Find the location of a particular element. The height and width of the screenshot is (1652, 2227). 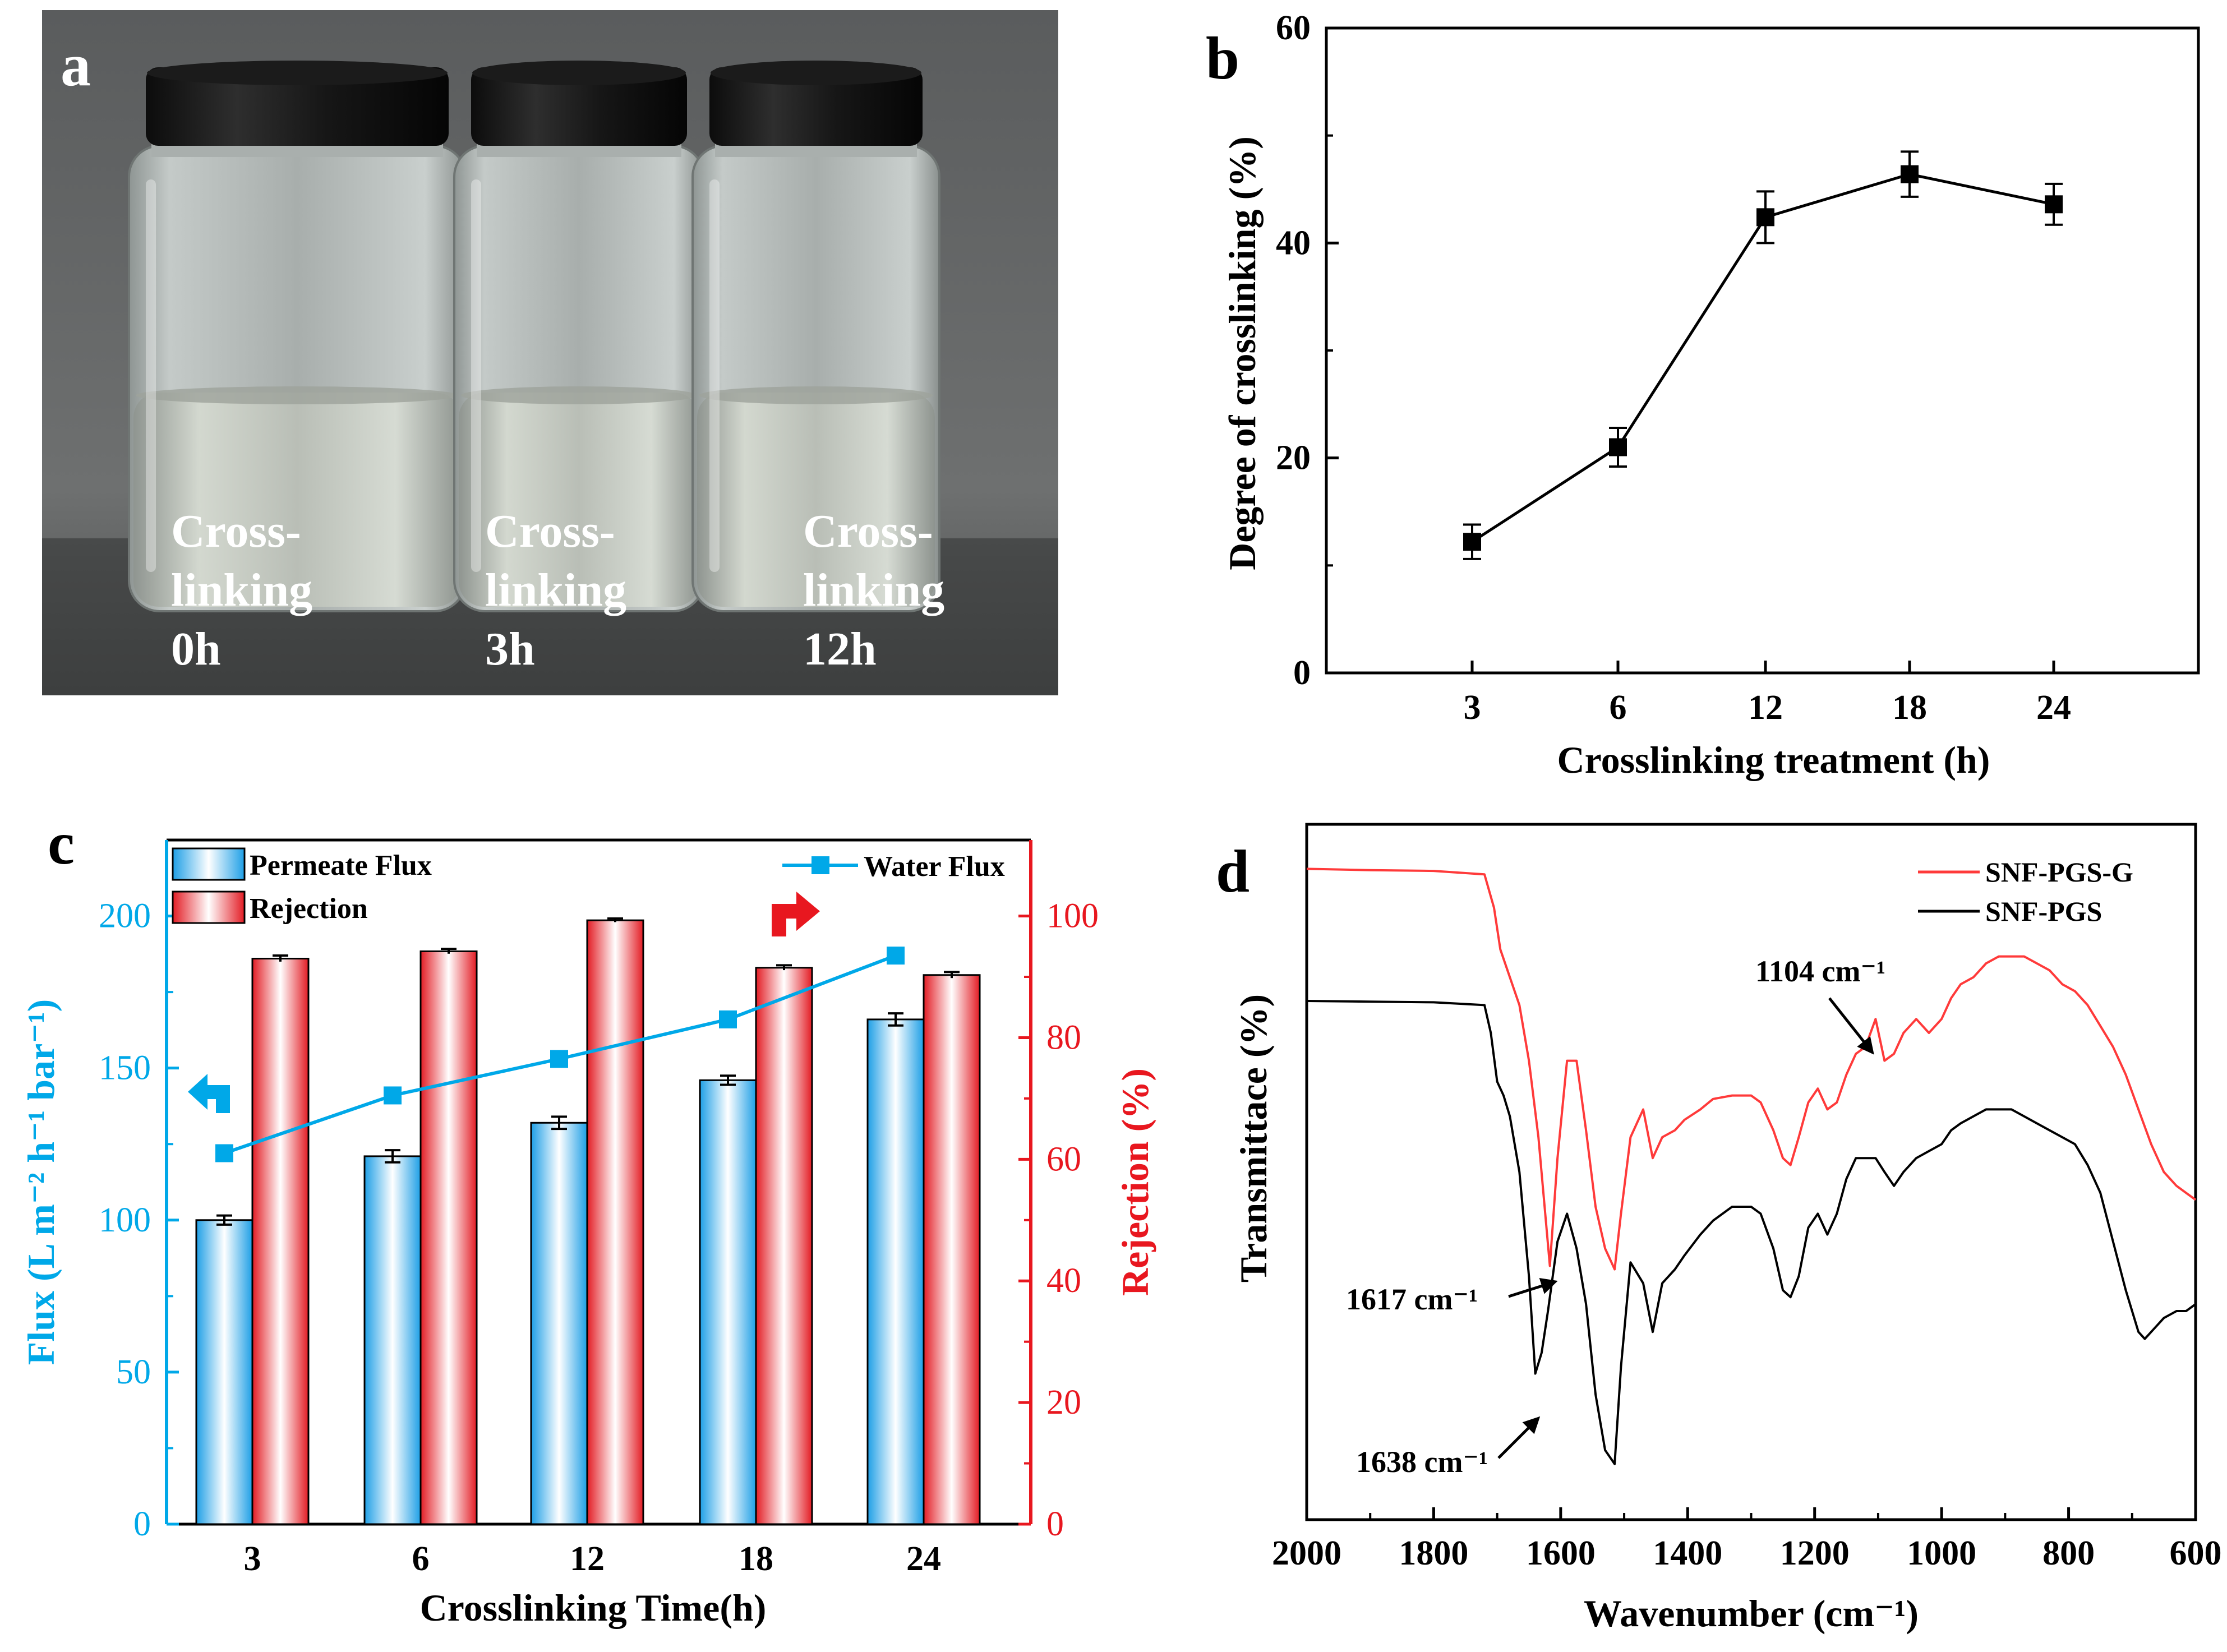

spectrum-snf-pgs-g is located at coordinates (1751, 1069).